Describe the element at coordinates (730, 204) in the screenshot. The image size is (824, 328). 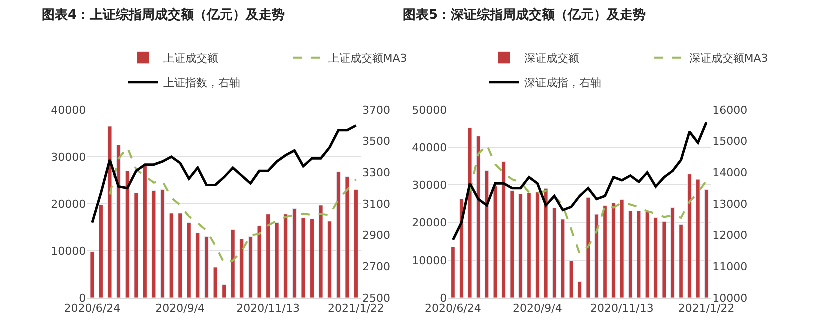
I see `y2-tick-label: 13000` at that location.